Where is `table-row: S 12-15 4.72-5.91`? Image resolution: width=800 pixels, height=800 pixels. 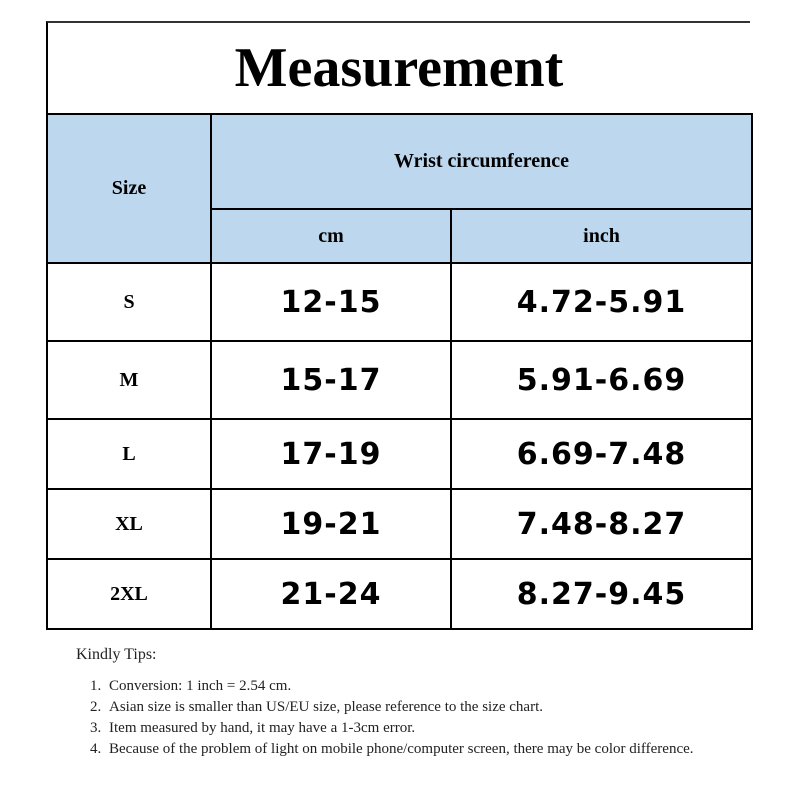 table-row: S 12-15 4.72-5.91 is located at coordinates (399, 302).